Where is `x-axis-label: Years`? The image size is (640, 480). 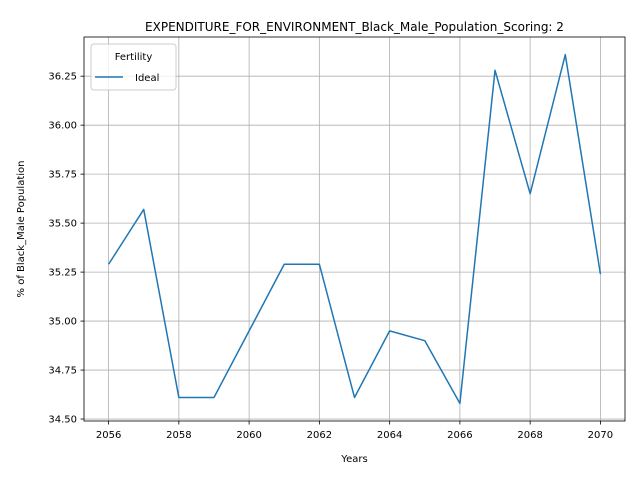
x-axis-label: Years is located at coordinates (353, 459).